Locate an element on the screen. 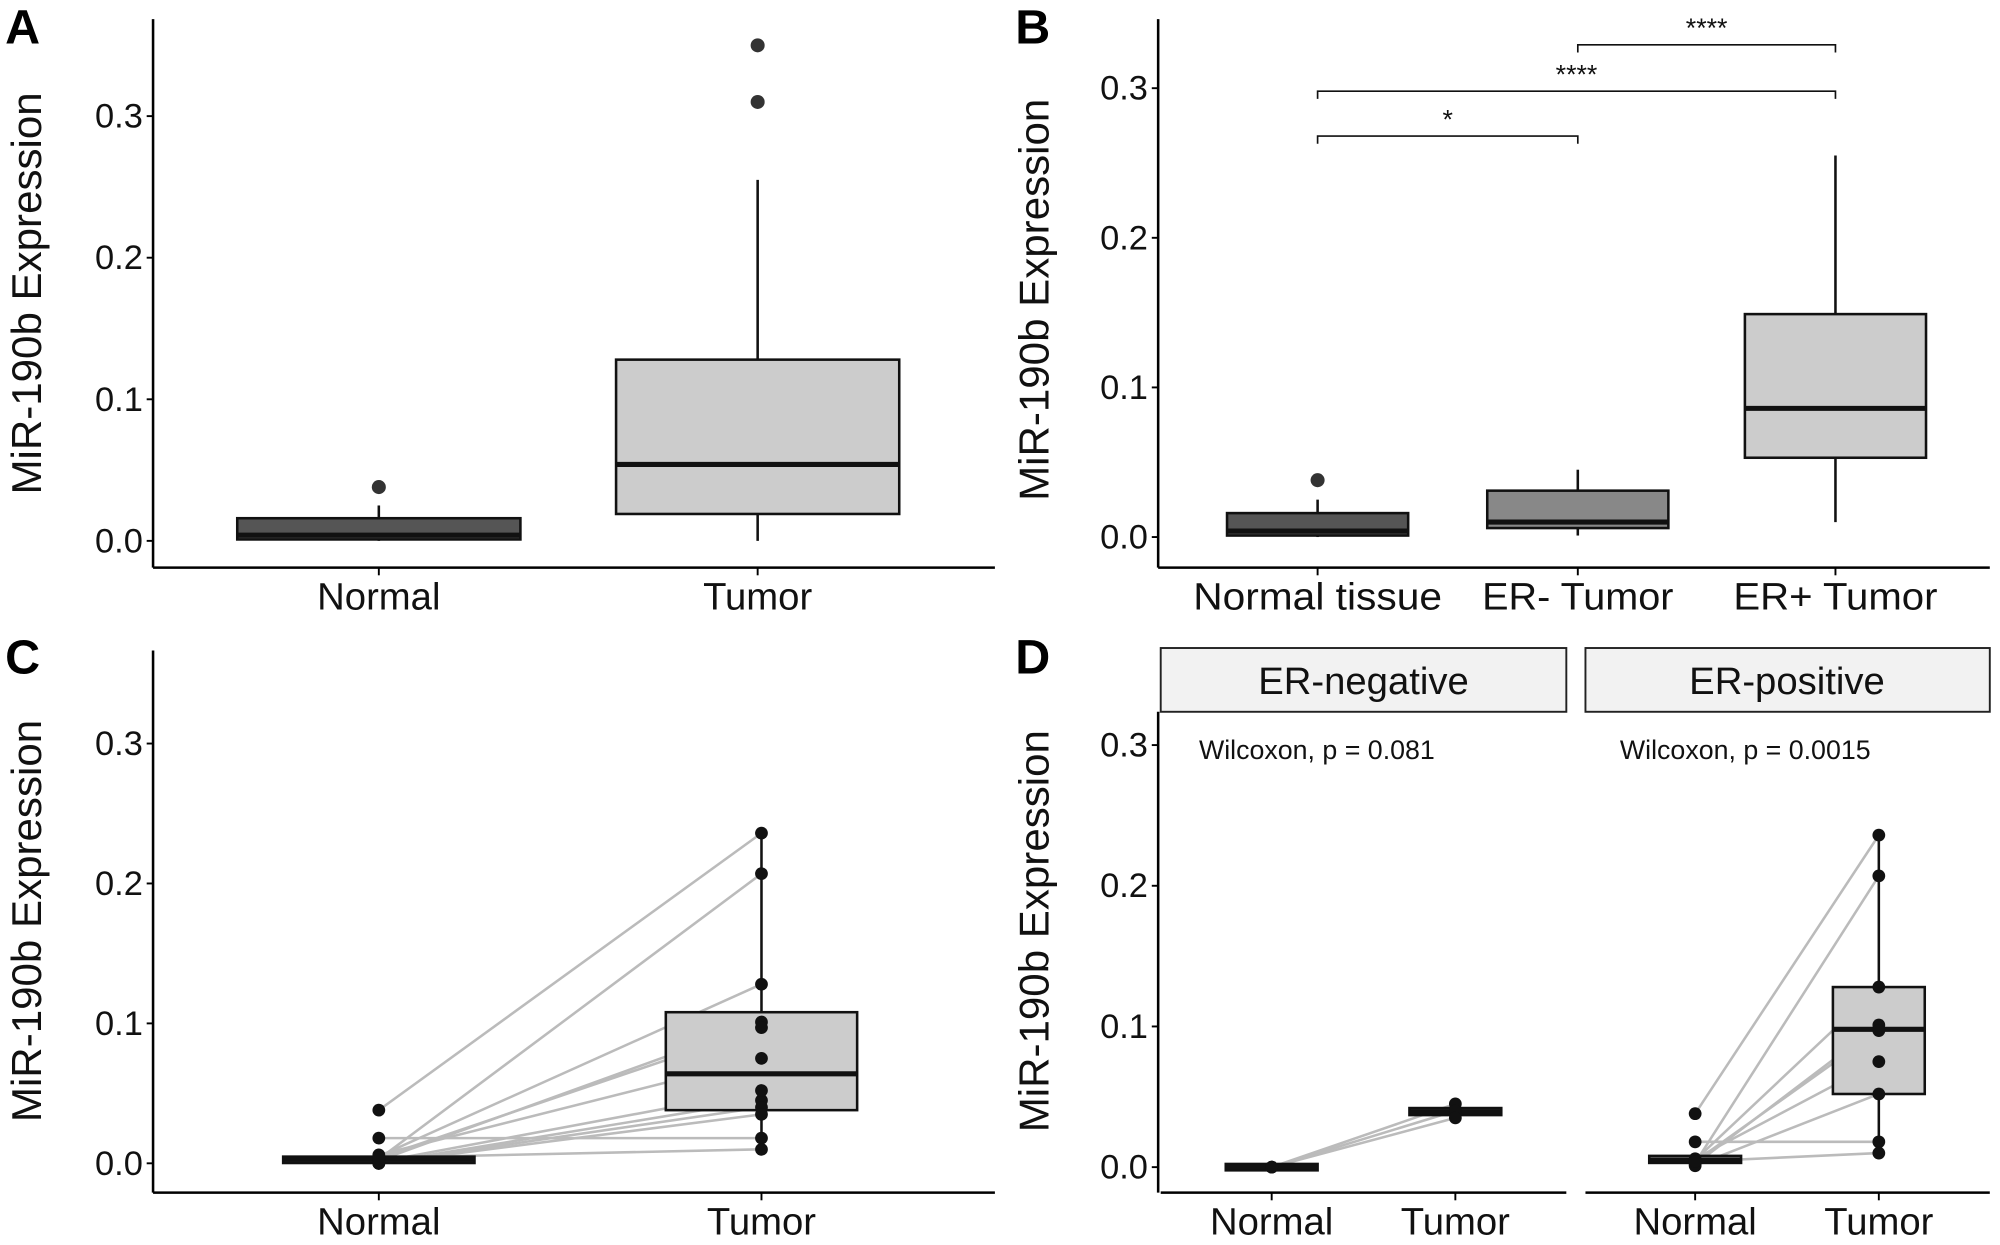  facet-strip-label-er-negative: ER-negative is located at coordinates (1363, 681).